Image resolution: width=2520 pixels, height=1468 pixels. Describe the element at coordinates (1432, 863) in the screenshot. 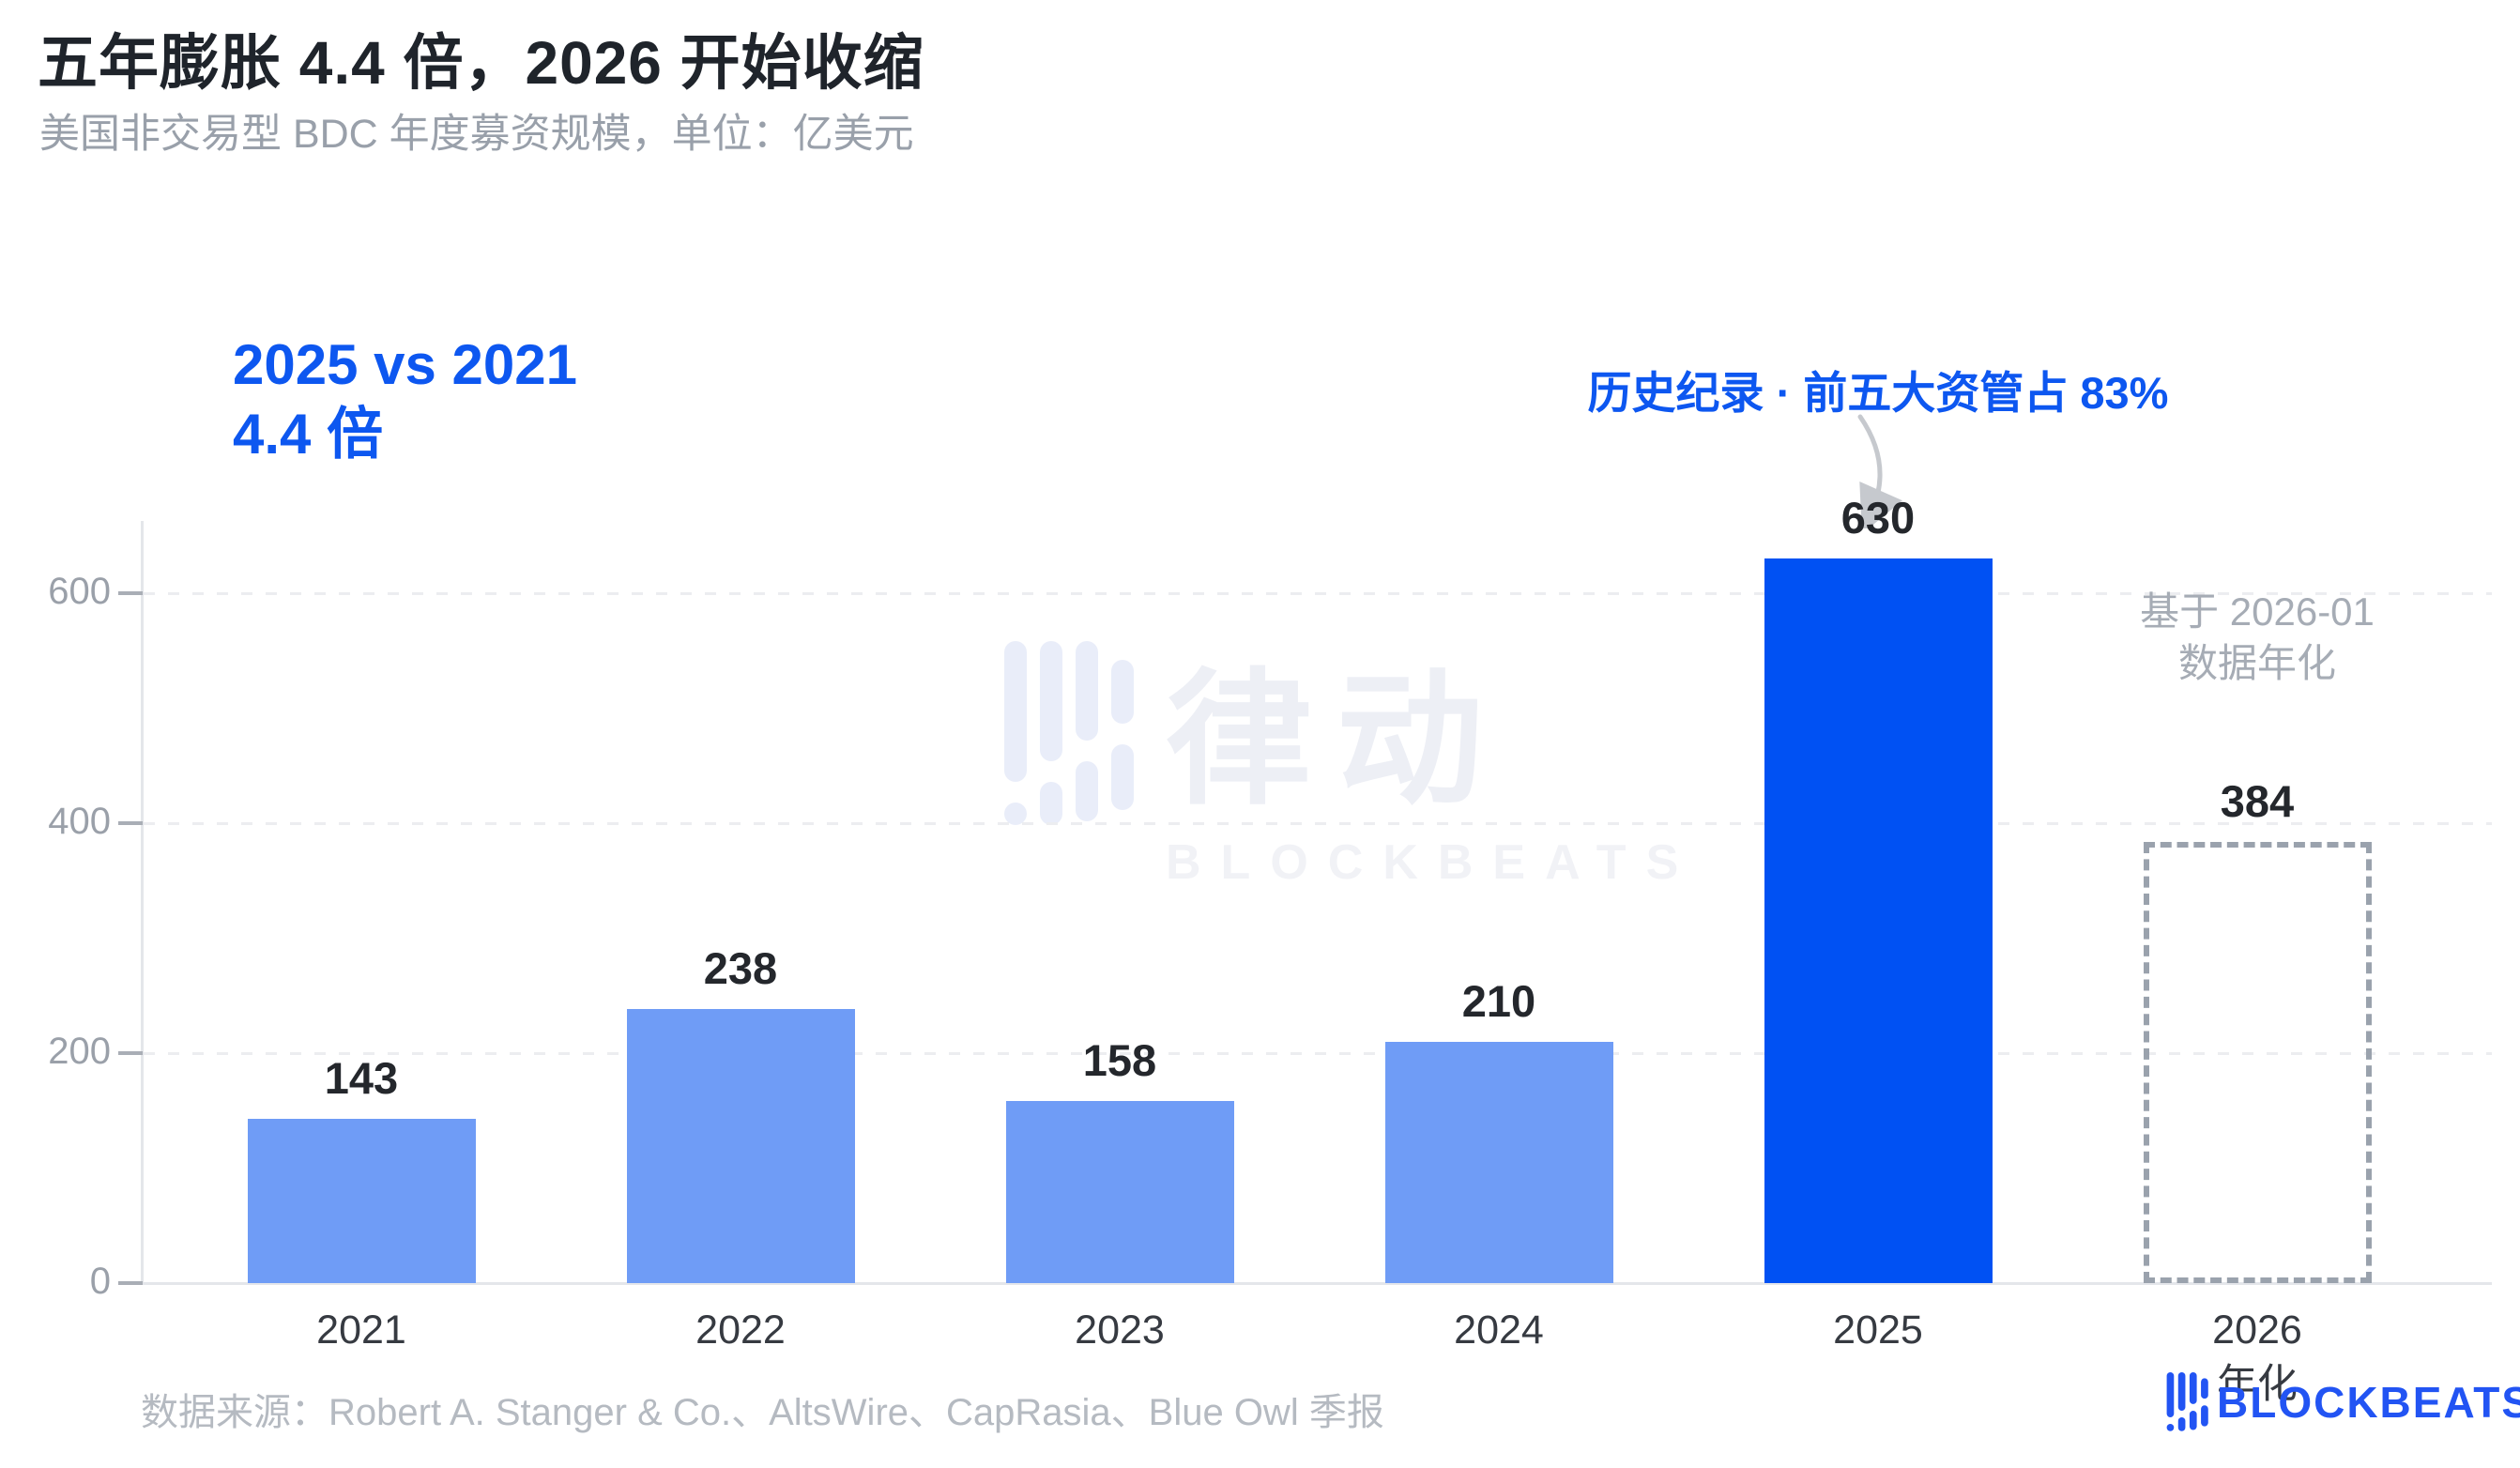

I see `watermark-en: BLOCKBEATS` at that location.